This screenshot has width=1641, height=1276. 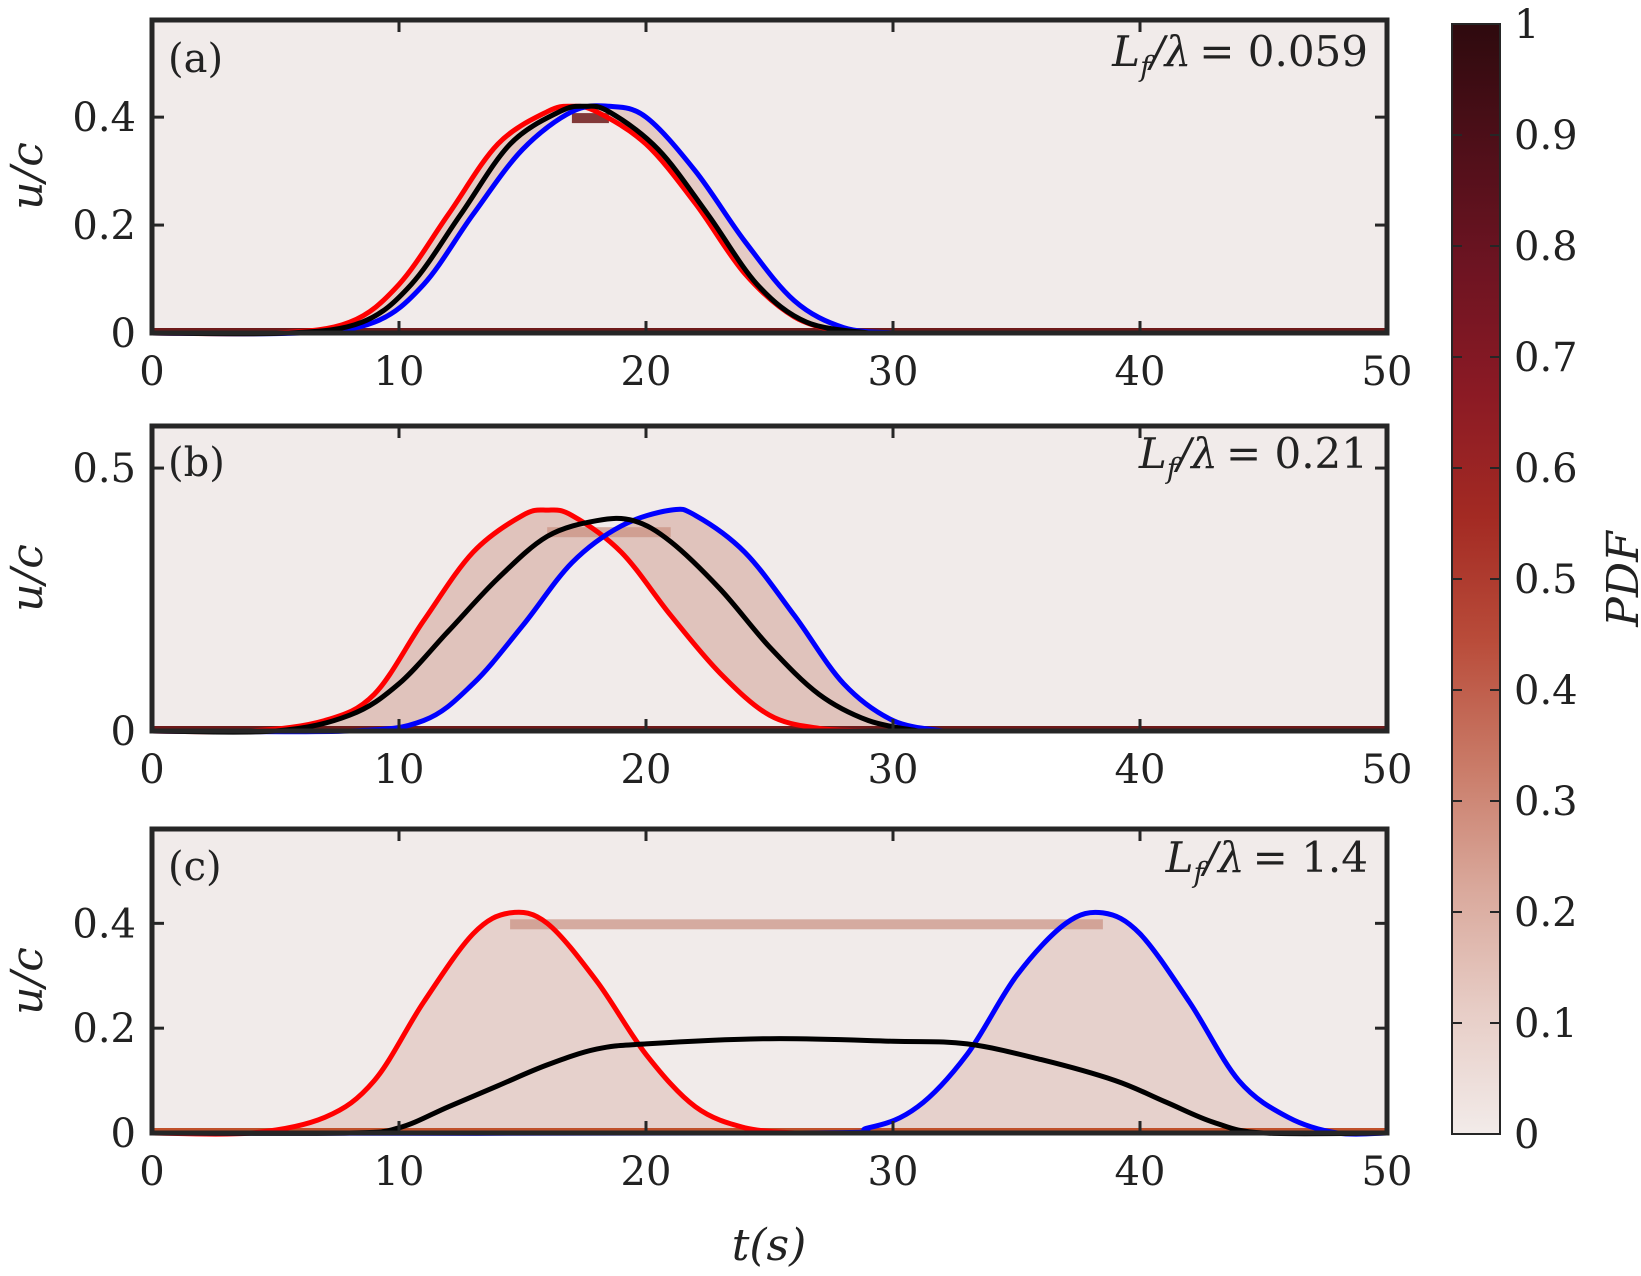 What do you see at coordinates (1253, 457) in the screenshot?
I see `ratio-annotation: Lf/λ = 0.21` at bounding box center [1253, 457].